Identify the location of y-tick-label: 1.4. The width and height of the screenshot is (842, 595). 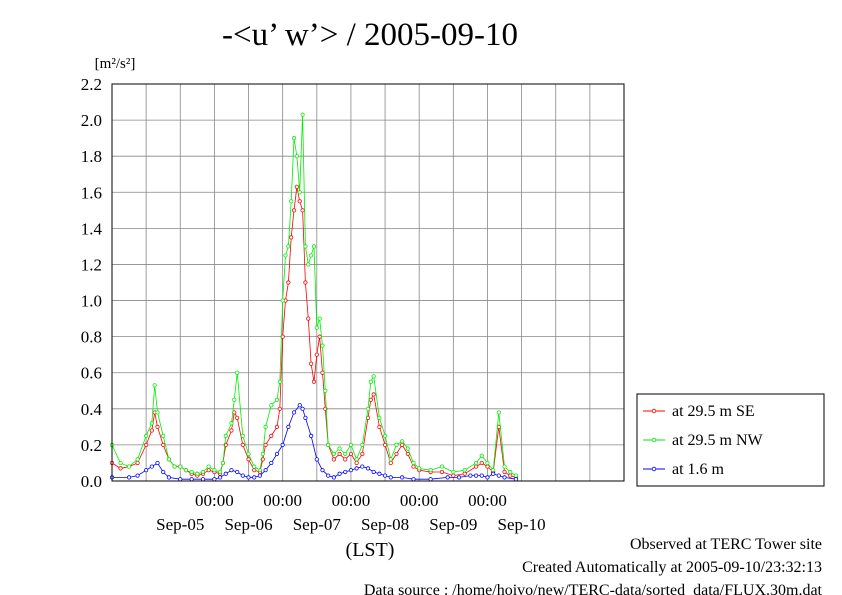
(92, 228).